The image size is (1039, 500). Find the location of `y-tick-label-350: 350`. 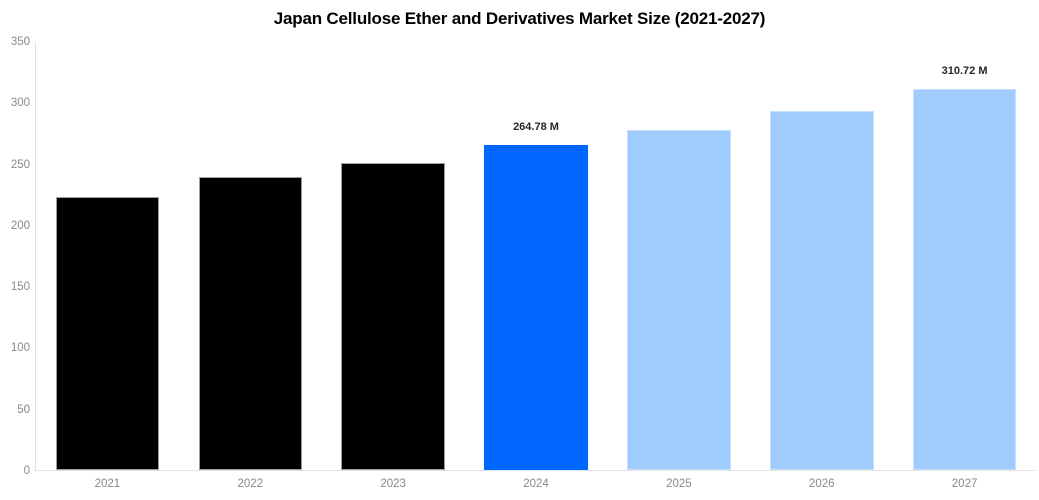

y-tick-label-350: 350 is located at coordinates (20, 42).